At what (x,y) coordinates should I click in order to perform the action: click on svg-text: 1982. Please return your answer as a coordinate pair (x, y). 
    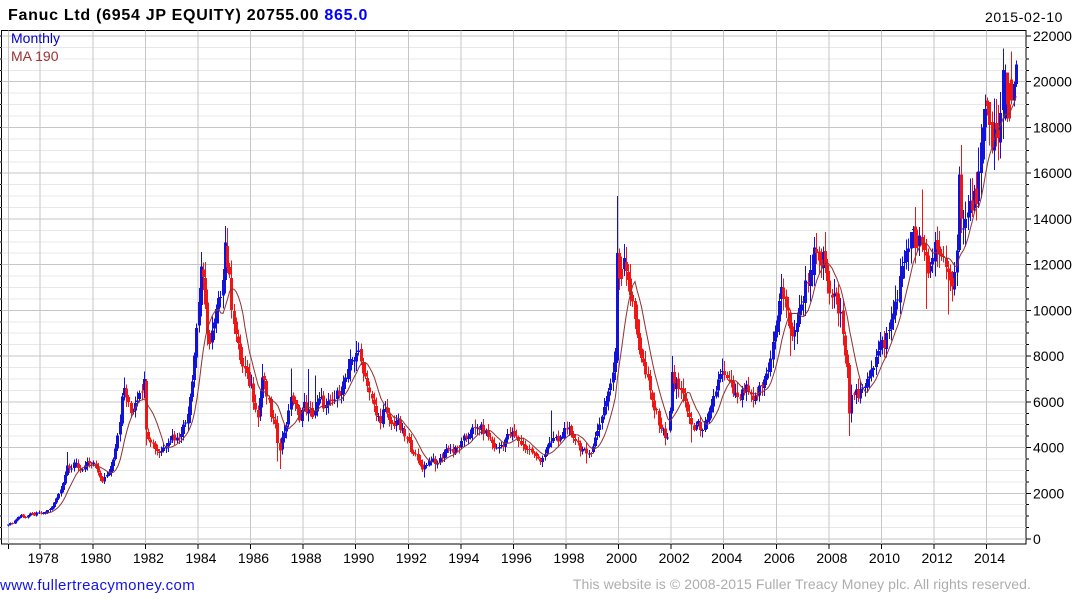
    Looking at the image, I should click on (148, 558).